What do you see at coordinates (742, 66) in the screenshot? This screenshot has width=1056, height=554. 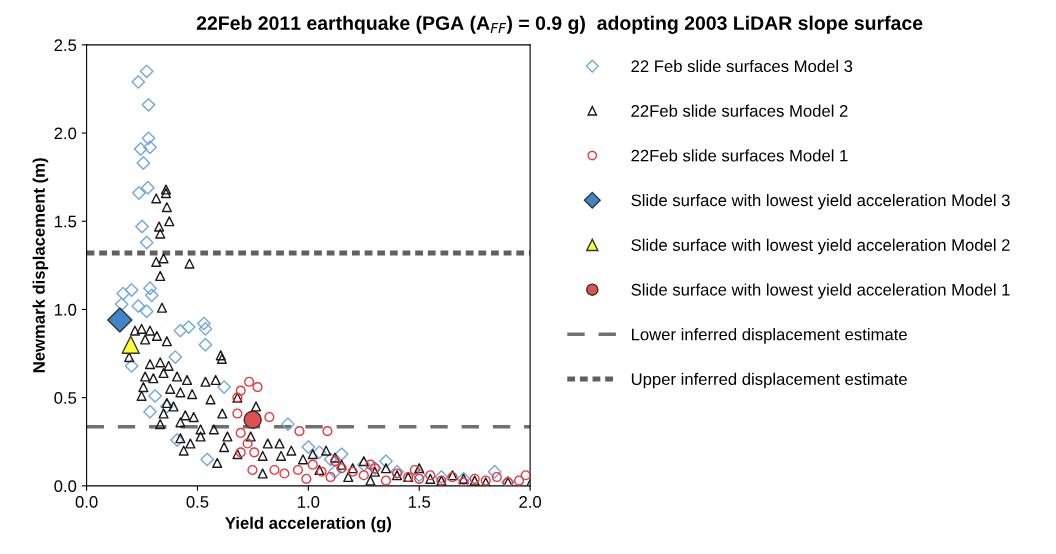 I see `legend-label: 22 Feb slide surfaces Model 3` at bounding box center [742, 66].